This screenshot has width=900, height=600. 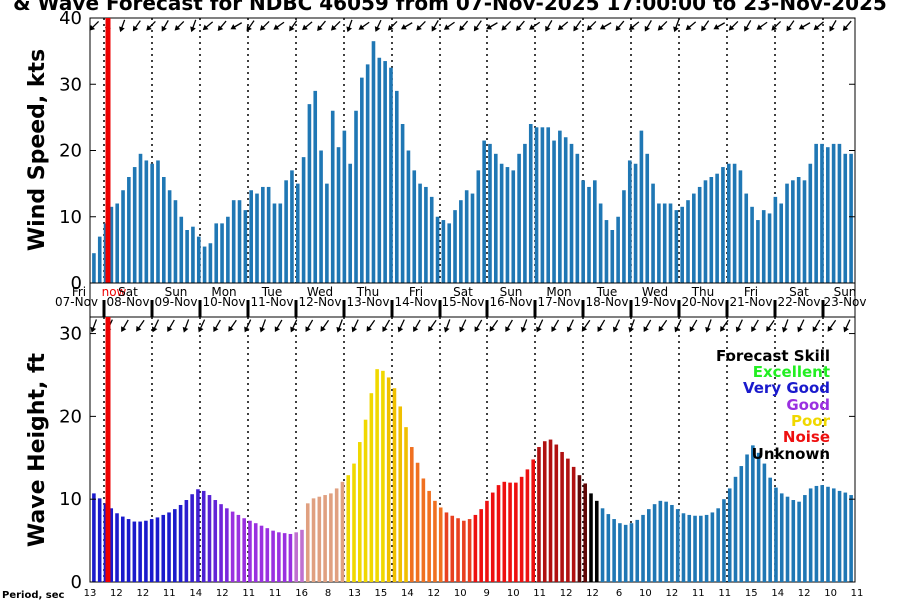 I want to click on wind-y-tick-label: 20, so click(x=70, y=151).